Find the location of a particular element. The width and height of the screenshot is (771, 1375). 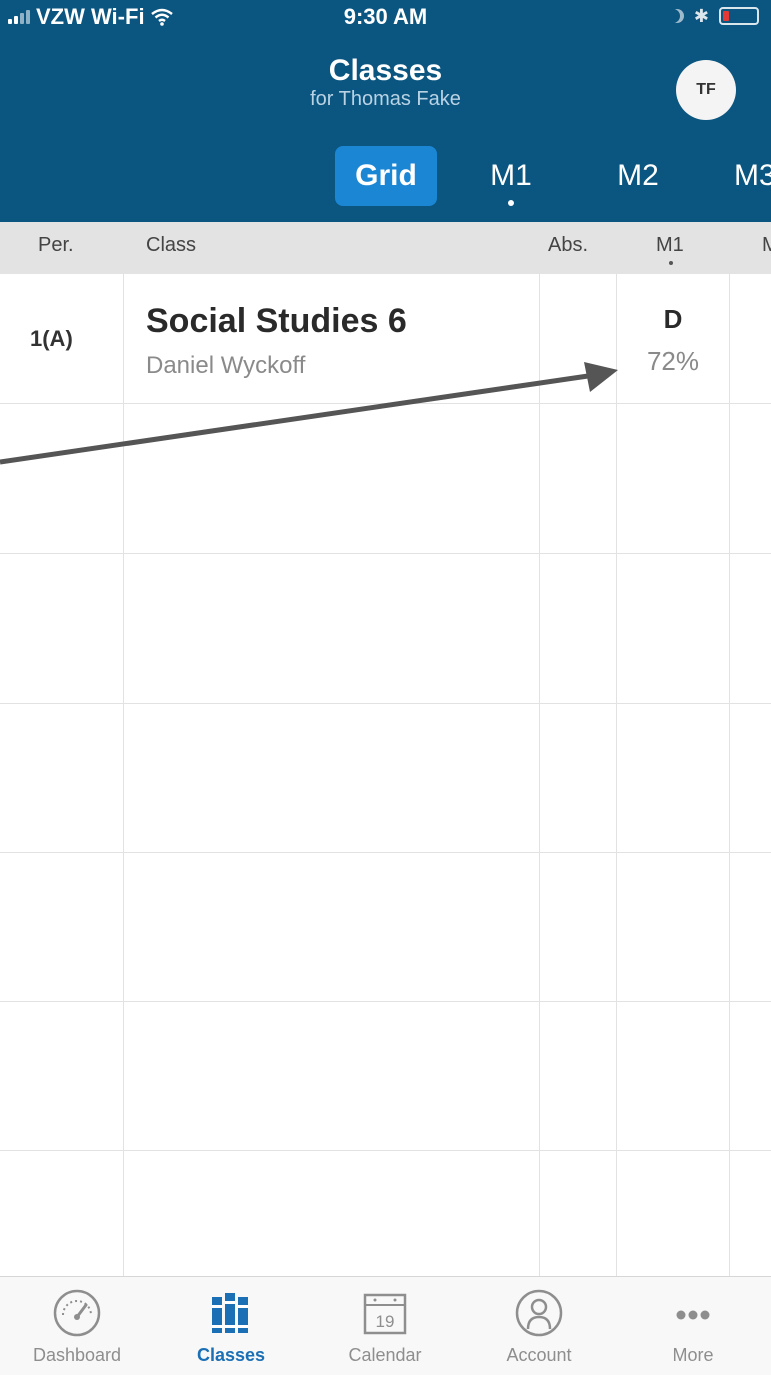

col-period: Per. is located at coordinates (56, 245).